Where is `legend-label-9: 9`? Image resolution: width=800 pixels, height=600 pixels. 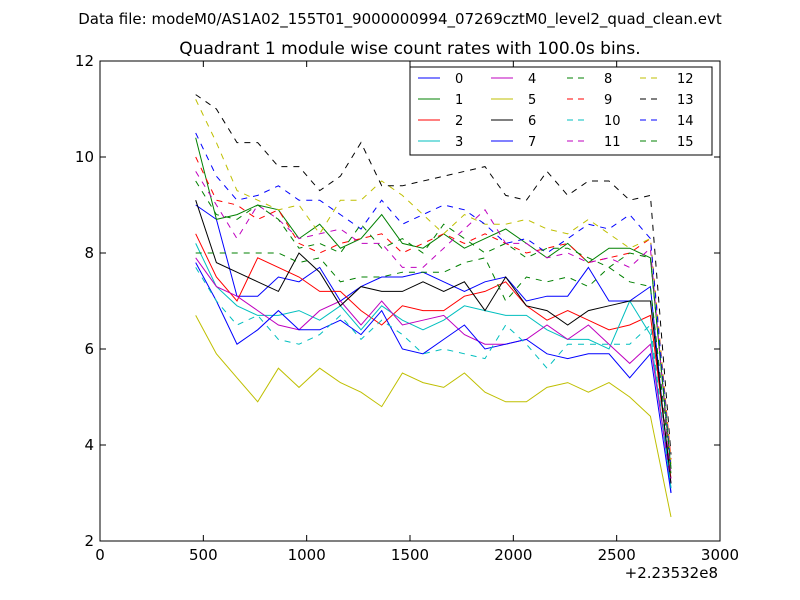
legend-label-9: 9 is located at coordinates (608, 100).